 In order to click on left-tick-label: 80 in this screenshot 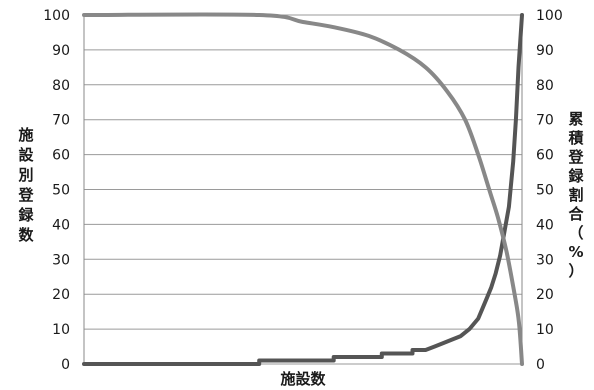, I will do `click(61, 86)`.